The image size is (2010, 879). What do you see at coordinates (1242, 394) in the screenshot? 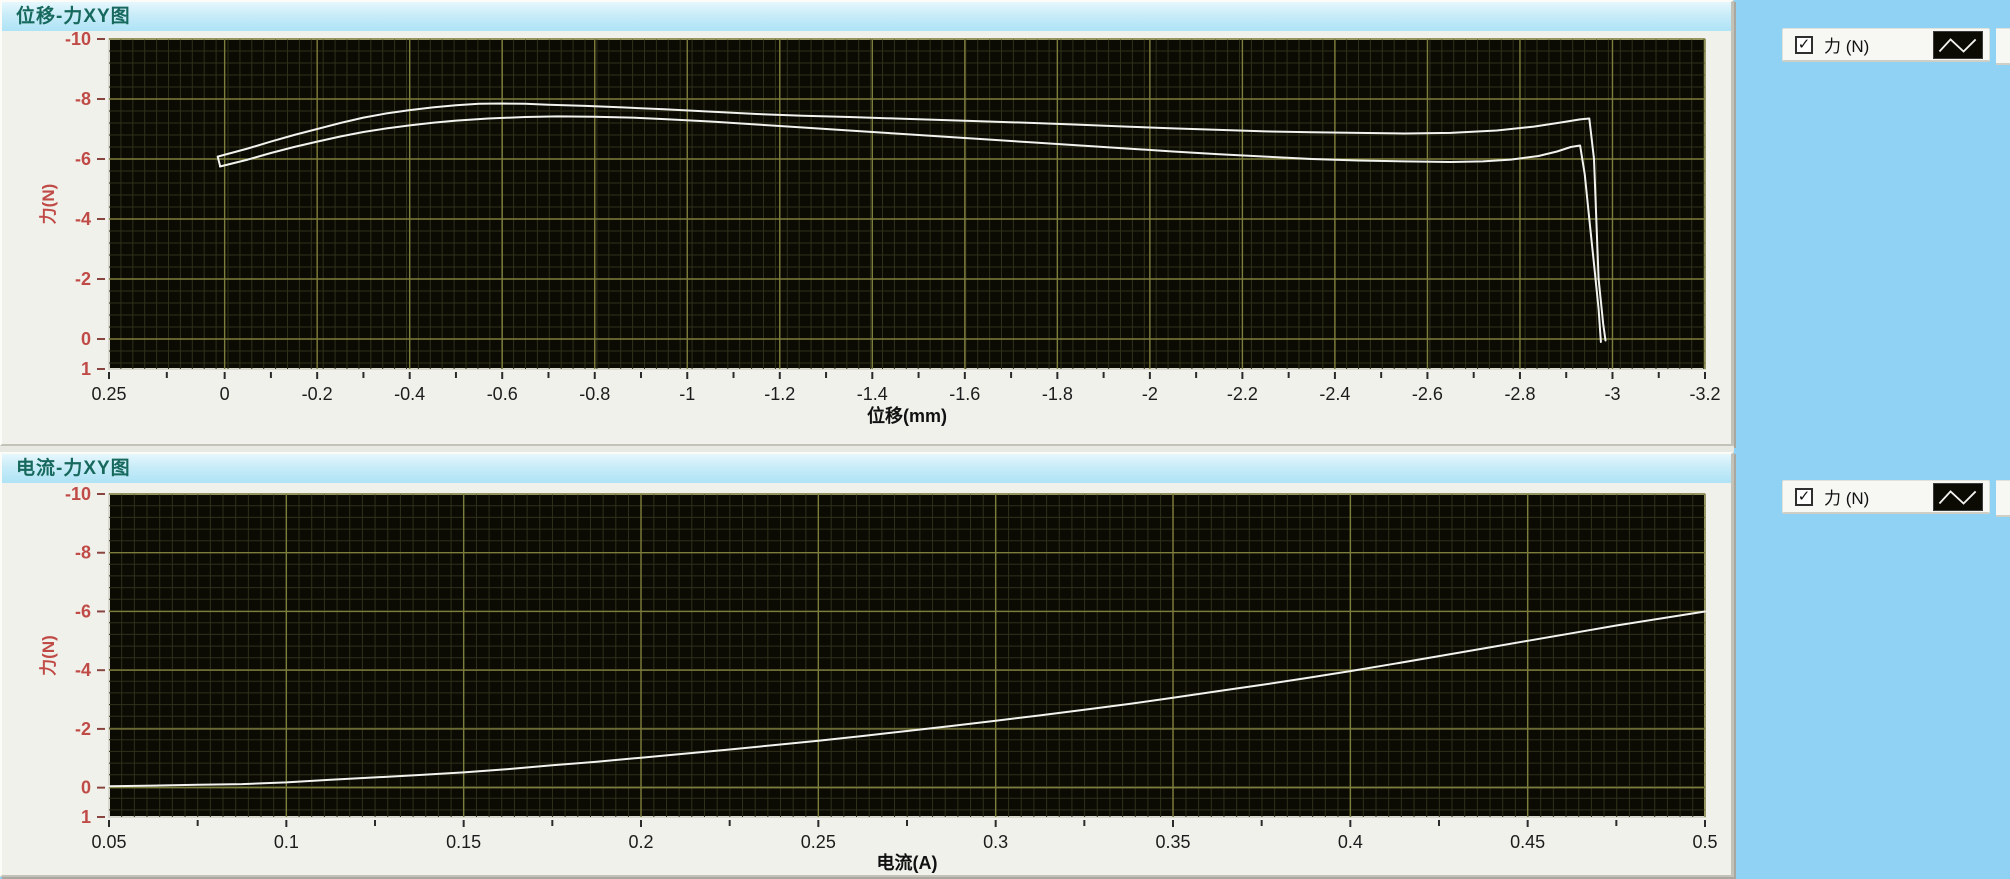
I see `x-tick-label: -2.2` at bounding box center [1242, 394].